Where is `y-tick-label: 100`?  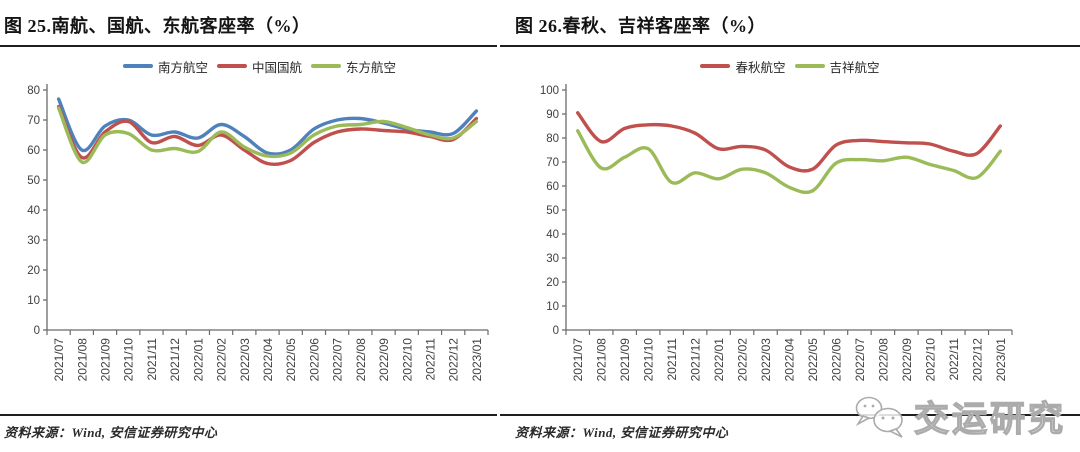
y-tick-label: 100 is located at coordinates (549, 91).